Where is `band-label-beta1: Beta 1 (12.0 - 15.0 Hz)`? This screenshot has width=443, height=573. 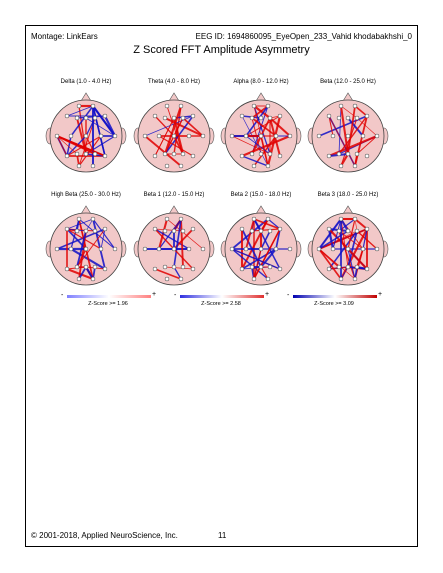 band-label-beta1: Beta 1 (12.0 - 15.0 Hz) is located at coordinates (174, 195).